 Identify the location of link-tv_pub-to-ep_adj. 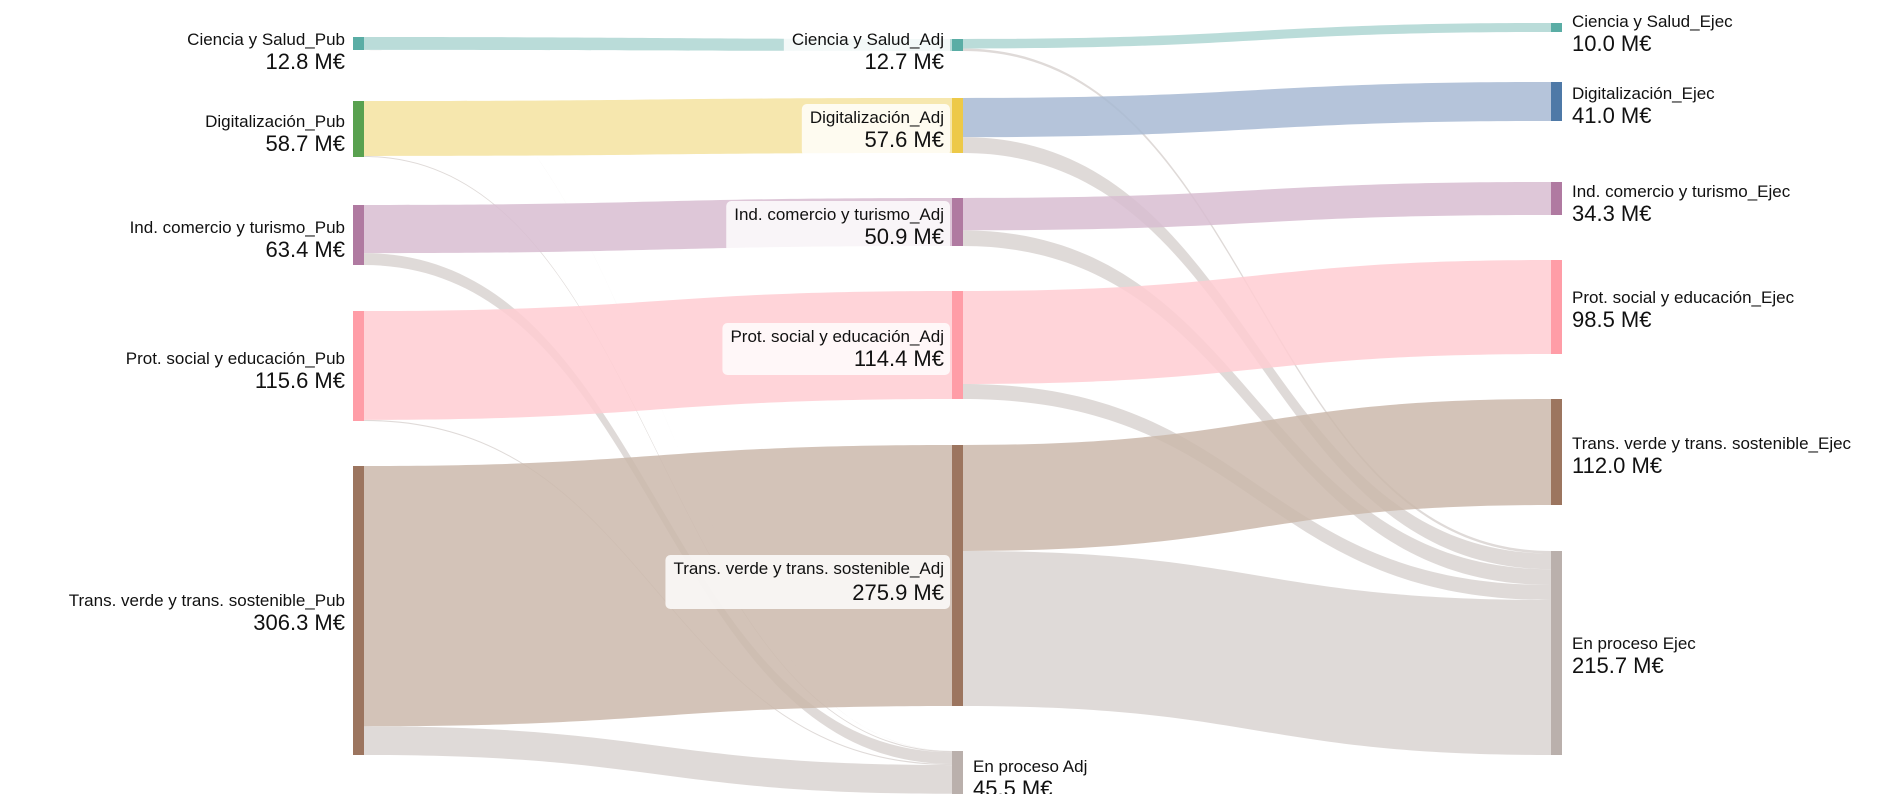
(658, 760).